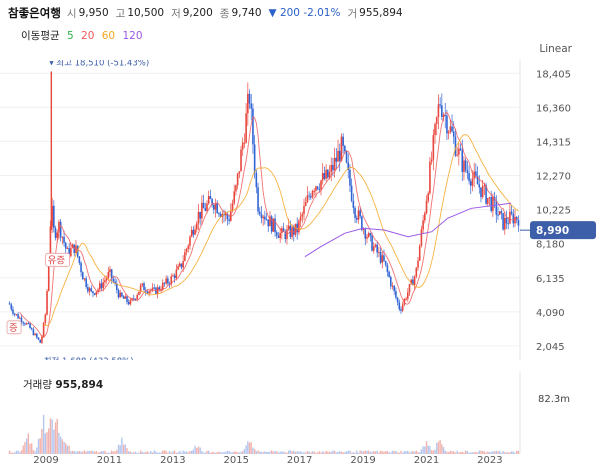 The width and height of the screenshot is (600, 475). What do you see at coordinates (553, 108) in the screenshot?
I see `y-tick-label: 16,360` at bounding box center [553, 108].